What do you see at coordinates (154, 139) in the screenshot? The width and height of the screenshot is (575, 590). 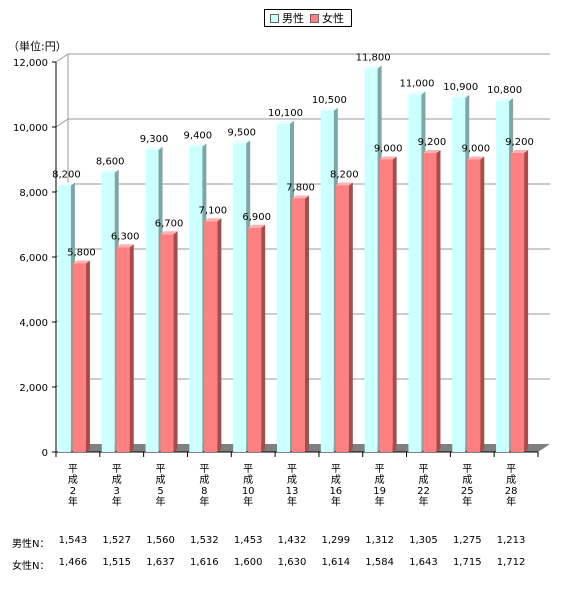 I see `data-label-male-2: 9,300` at bounding box center [154, 139].